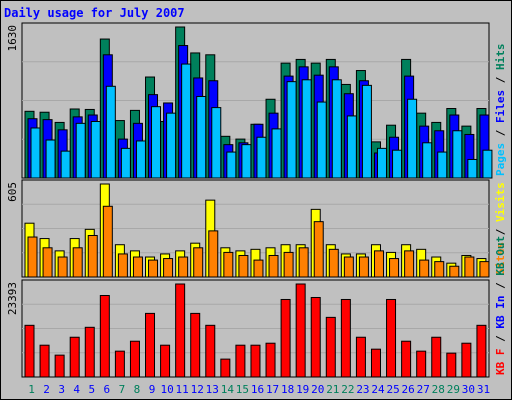  I want to click on x-tick-label-8: 8, so click(137, 389).